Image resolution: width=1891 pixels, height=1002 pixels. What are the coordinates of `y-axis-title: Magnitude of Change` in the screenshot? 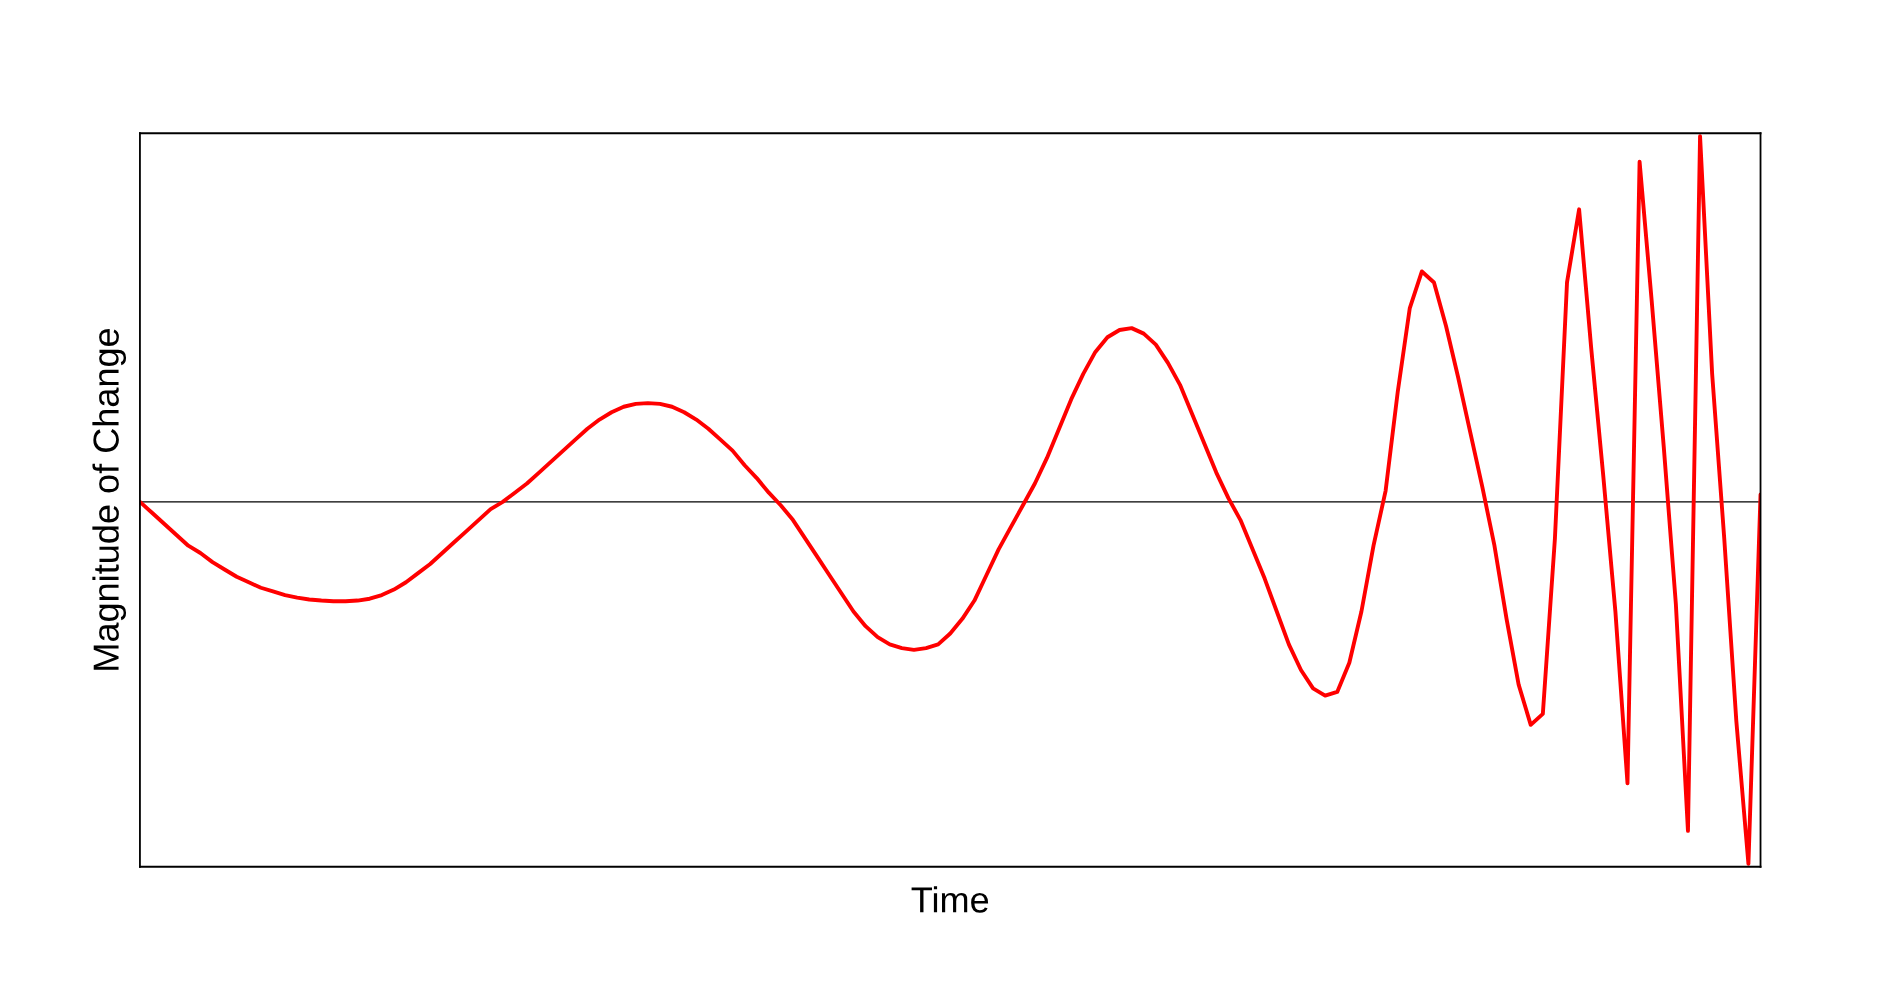 It's located at (109, 499).